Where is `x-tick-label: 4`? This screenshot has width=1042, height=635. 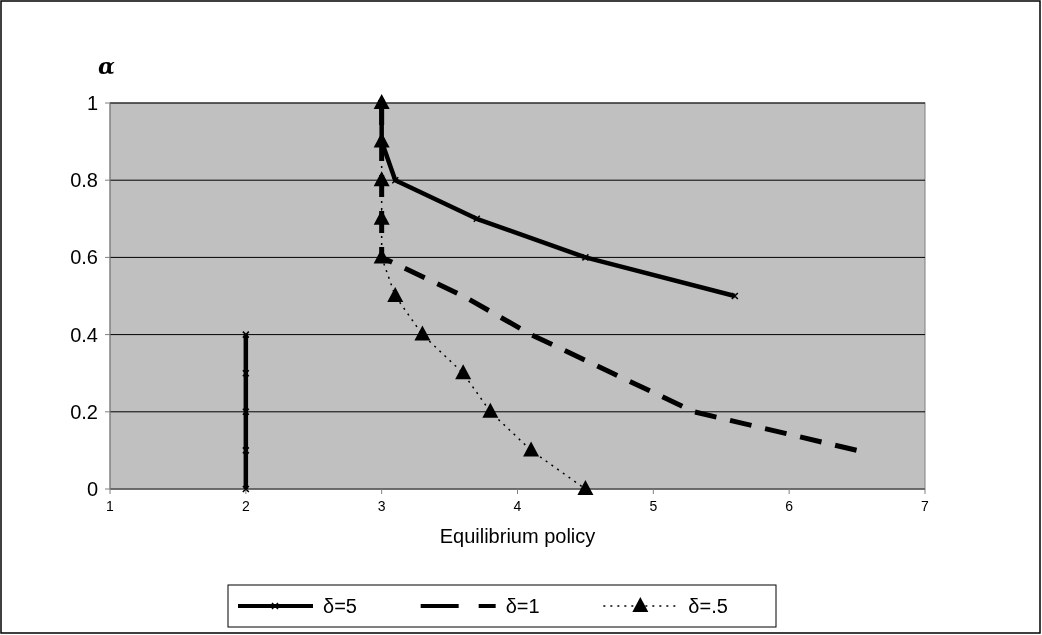
x-tick-label: 4 is located at coordinates (517, 506).